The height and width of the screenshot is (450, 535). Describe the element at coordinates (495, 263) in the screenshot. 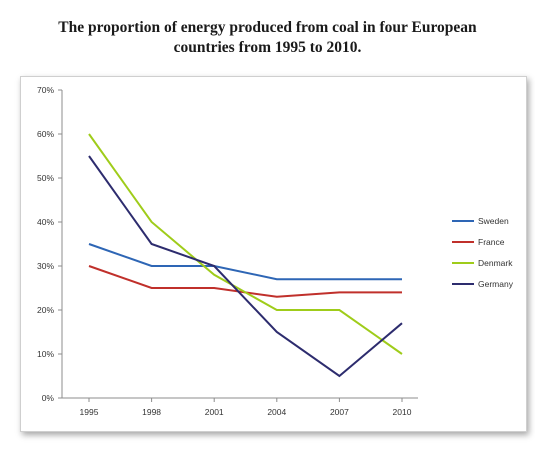

I see `legend-label-denmark: Denmark` at that location.